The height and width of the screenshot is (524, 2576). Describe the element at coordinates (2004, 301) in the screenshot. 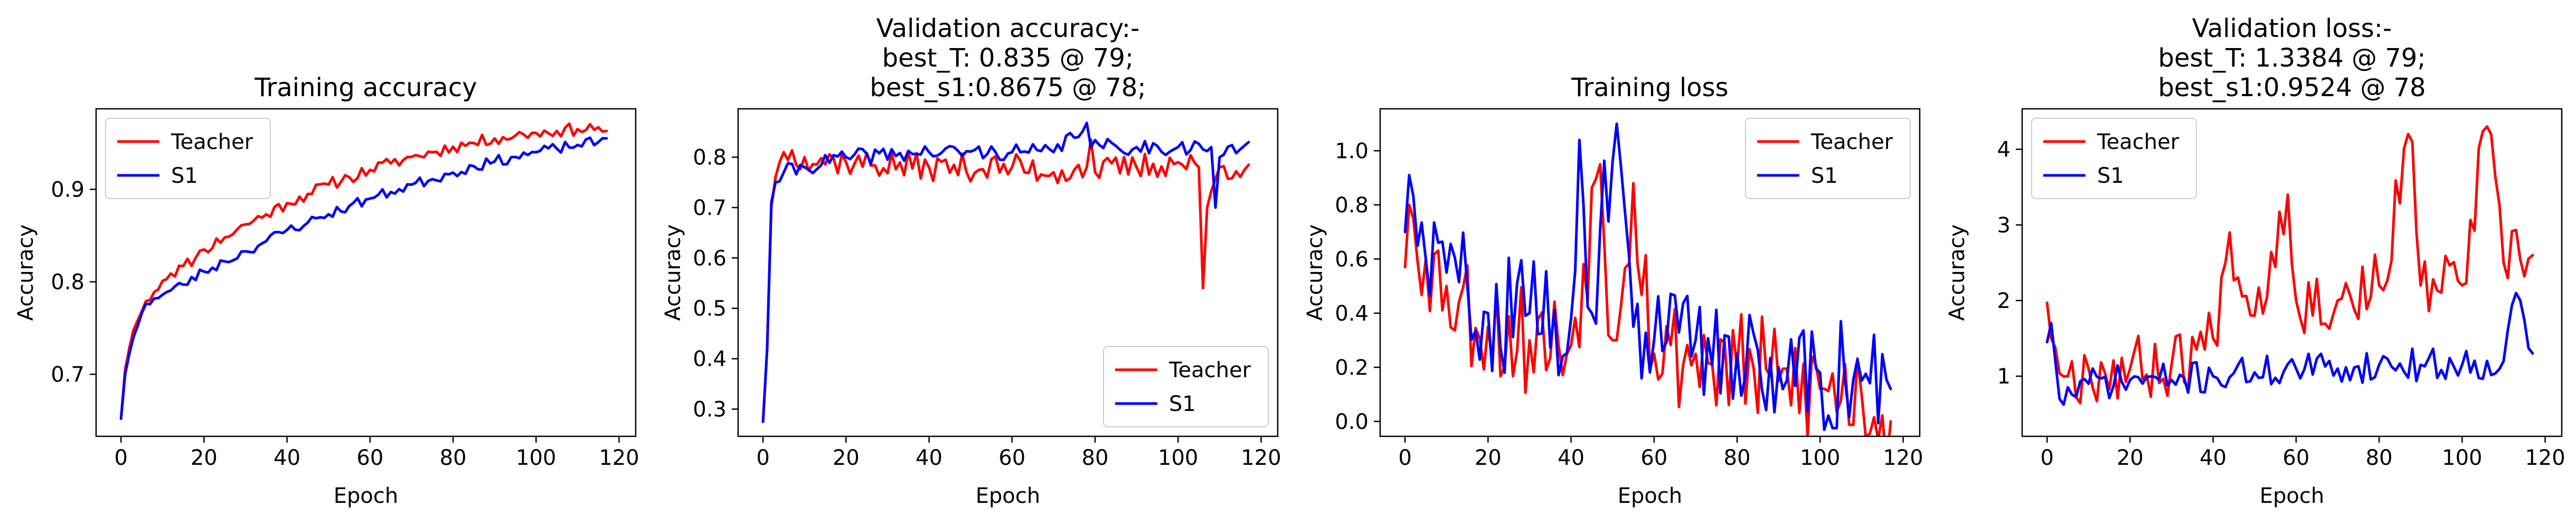

I see `y-tick-label: 2` at that location.